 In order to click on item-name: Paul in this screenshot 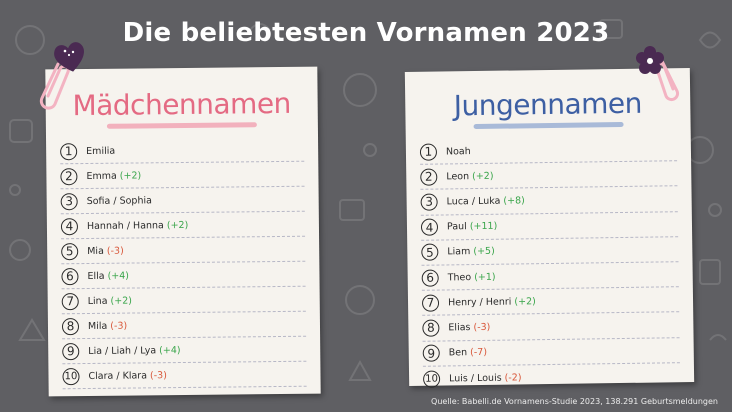, I will do `click(456, 227)`.